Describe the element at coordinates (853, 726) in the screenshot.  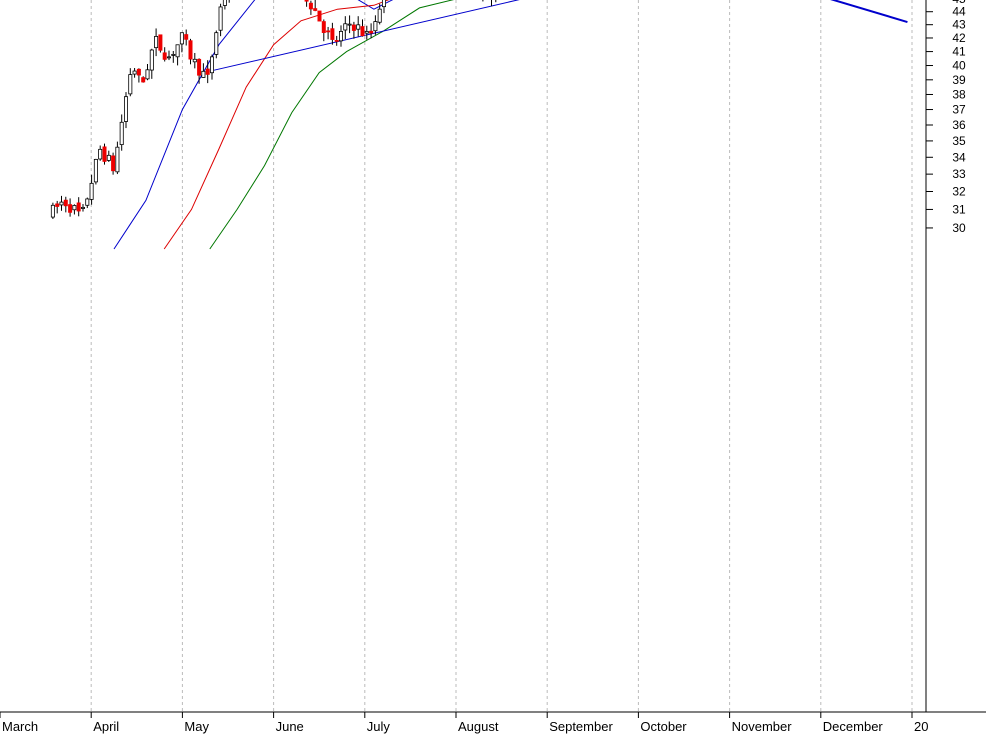
I see `month-label: December` at that location.